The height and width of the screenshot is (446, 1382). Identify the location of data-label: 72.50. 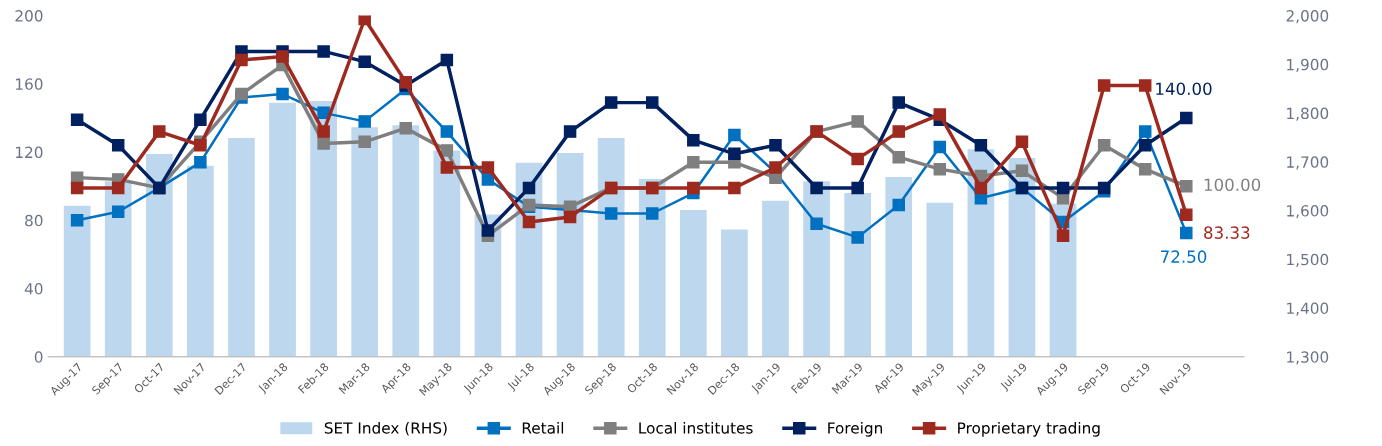
(1184, 256).